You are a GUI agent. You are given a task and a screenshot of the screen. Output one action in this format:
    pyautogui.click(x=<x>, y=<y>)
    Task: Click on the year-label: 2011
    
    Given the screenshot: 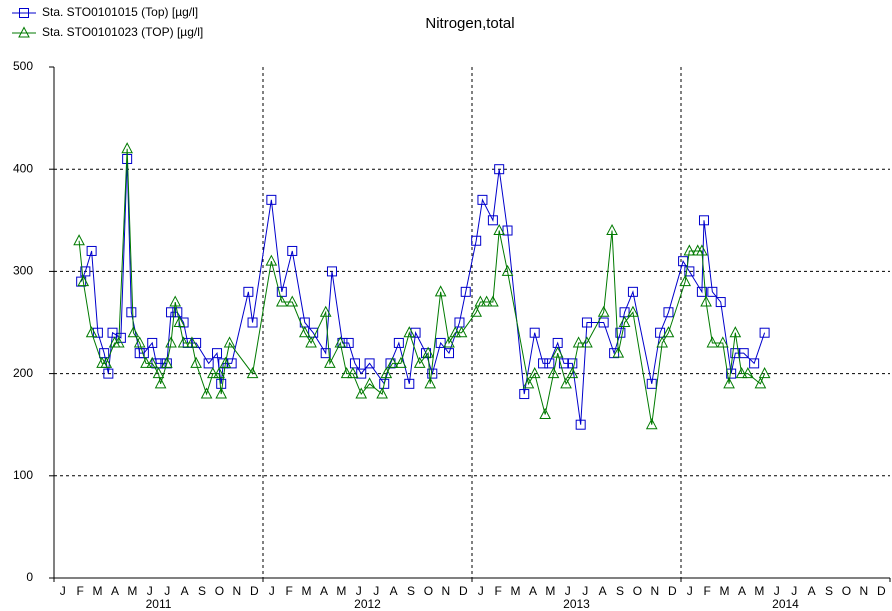 What is the action you would take?
    pyautogui.click(x=159, y=604)
    